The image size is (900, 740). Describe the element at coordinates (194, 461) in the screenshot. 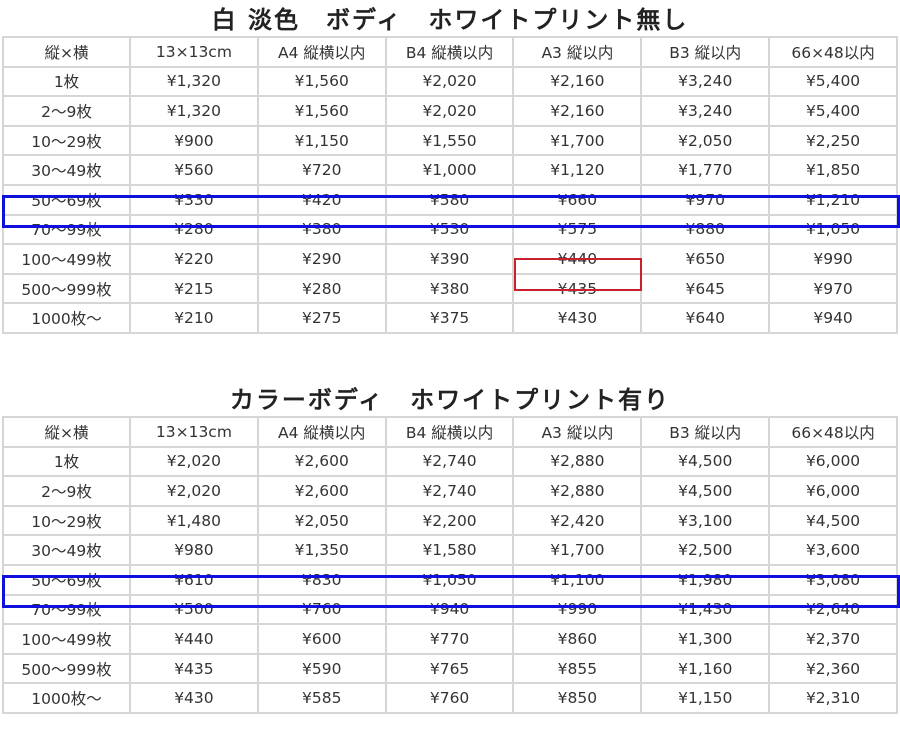

I see `price-cell: ¥2,020` at that location.